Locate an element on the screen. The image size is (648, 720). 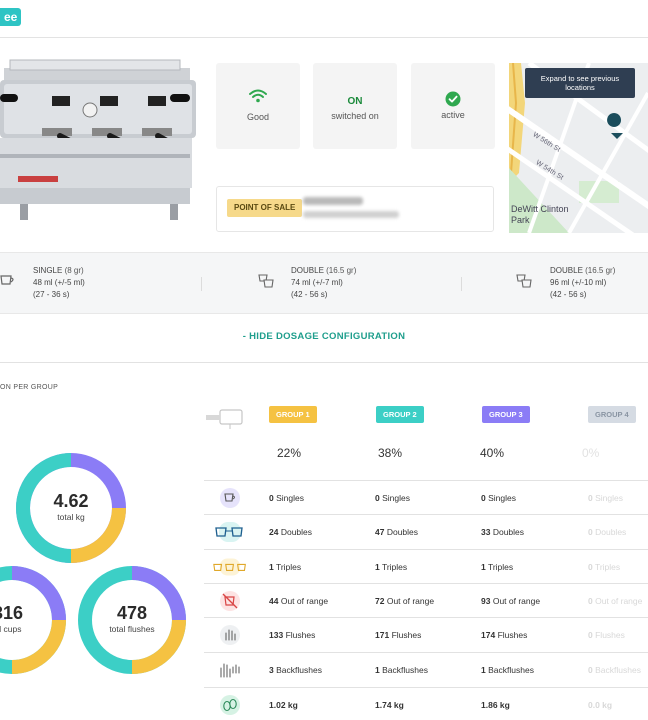
group-3-percent: 40% is located at coordinates (492, 453).